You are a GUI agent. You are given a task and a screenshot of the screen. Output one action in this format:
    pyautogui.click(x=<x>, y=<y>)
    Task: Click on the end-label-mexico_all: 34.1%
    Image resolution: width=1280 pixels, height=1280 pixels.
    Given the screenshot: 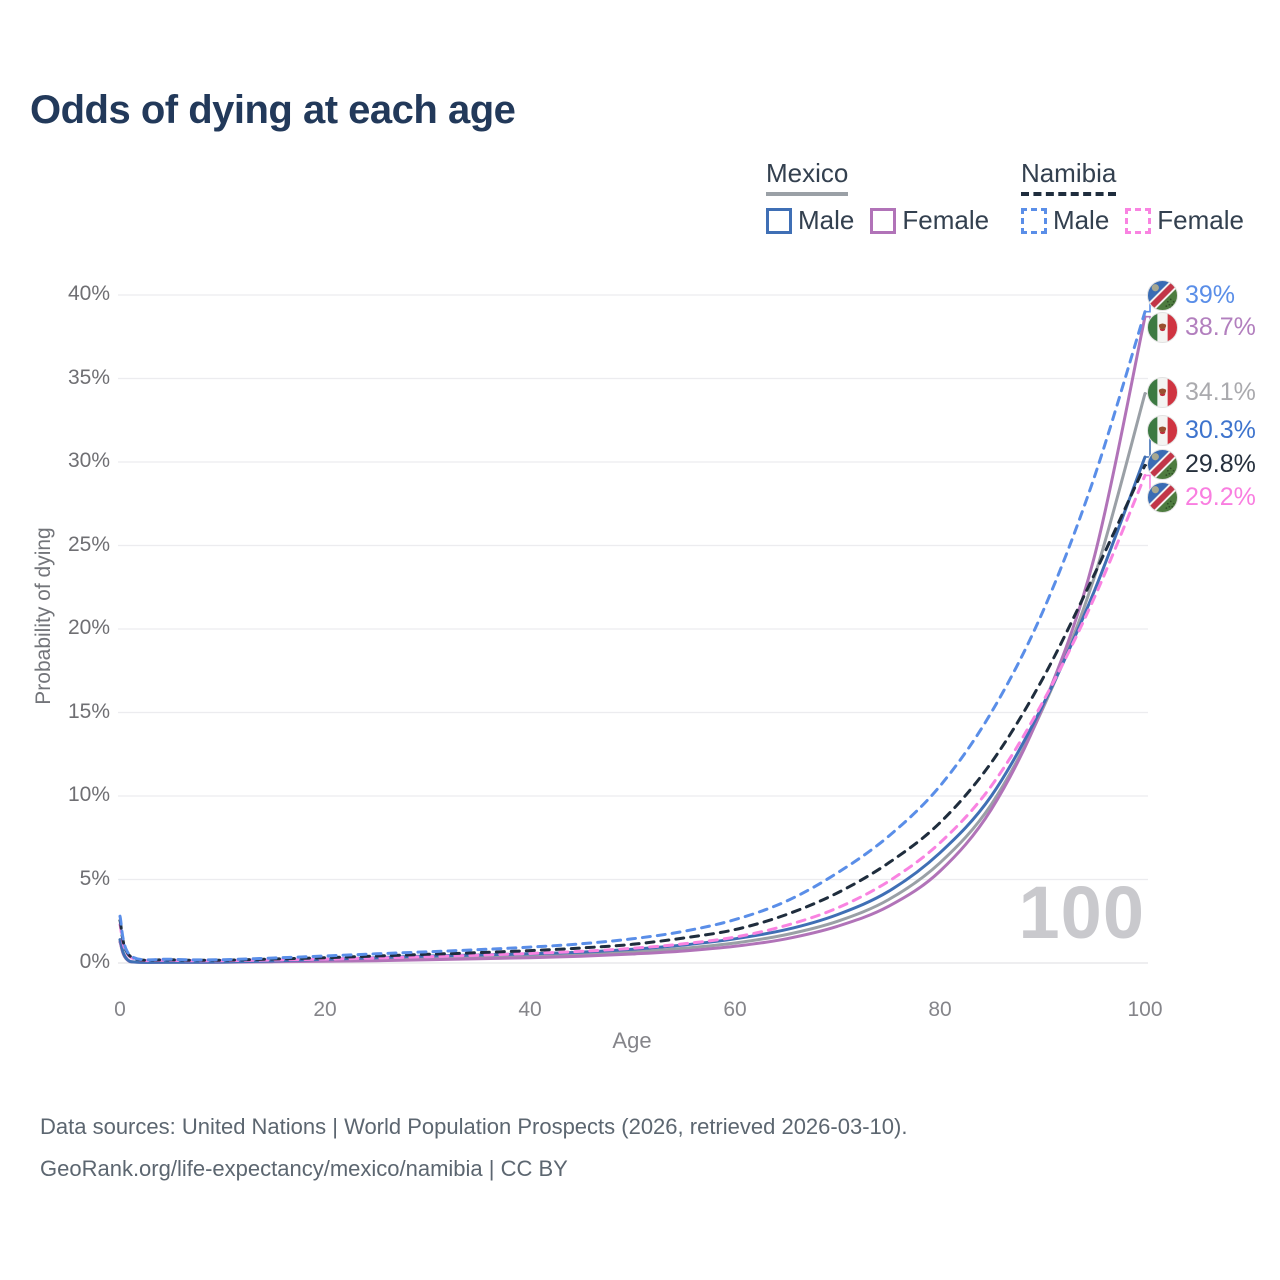 What is the action you would take?
    pyautogui.click(x=1201, y=392)
    